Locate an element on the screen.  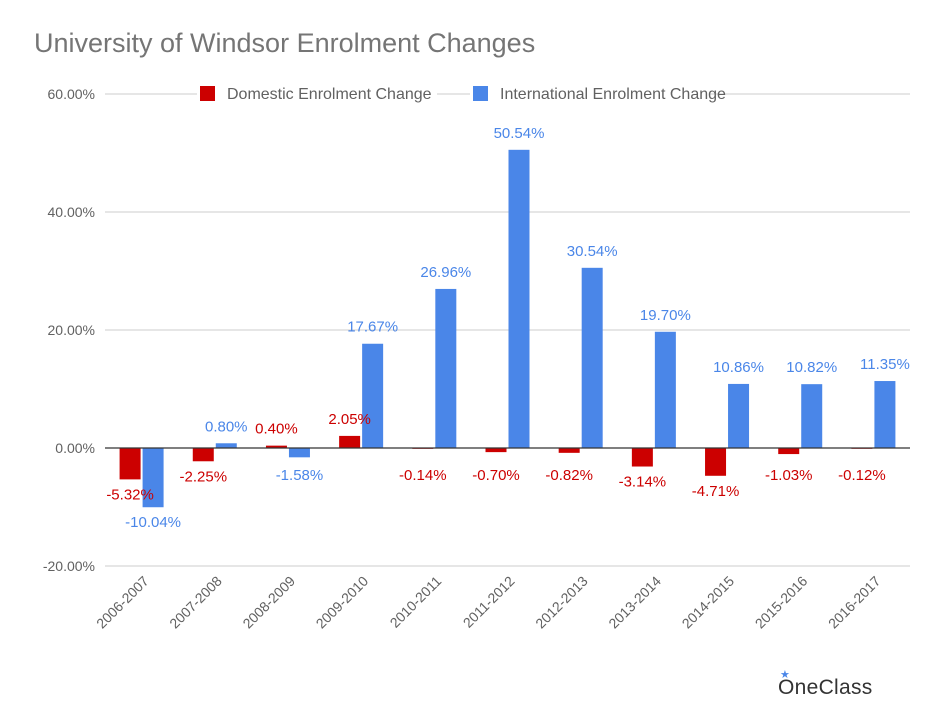
data-label-domestic: -5.32% is located at coordinates (130, 494).